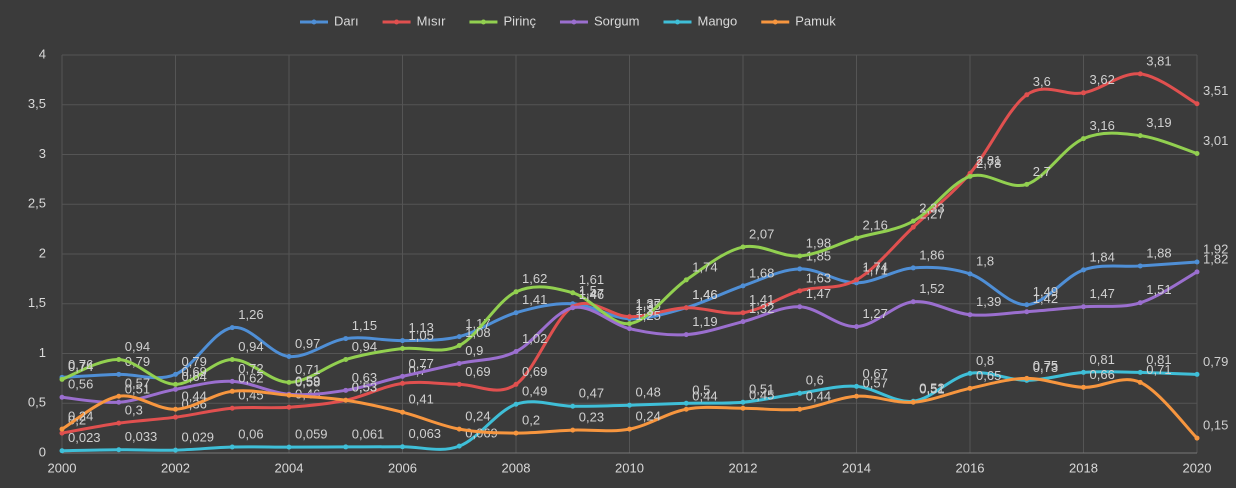 Image resolution: width=1236 pixels, height=488 pixels. Describe the element at coordinates (588, 290) in the screenshot. I see `data-label: 1,5` at that location.